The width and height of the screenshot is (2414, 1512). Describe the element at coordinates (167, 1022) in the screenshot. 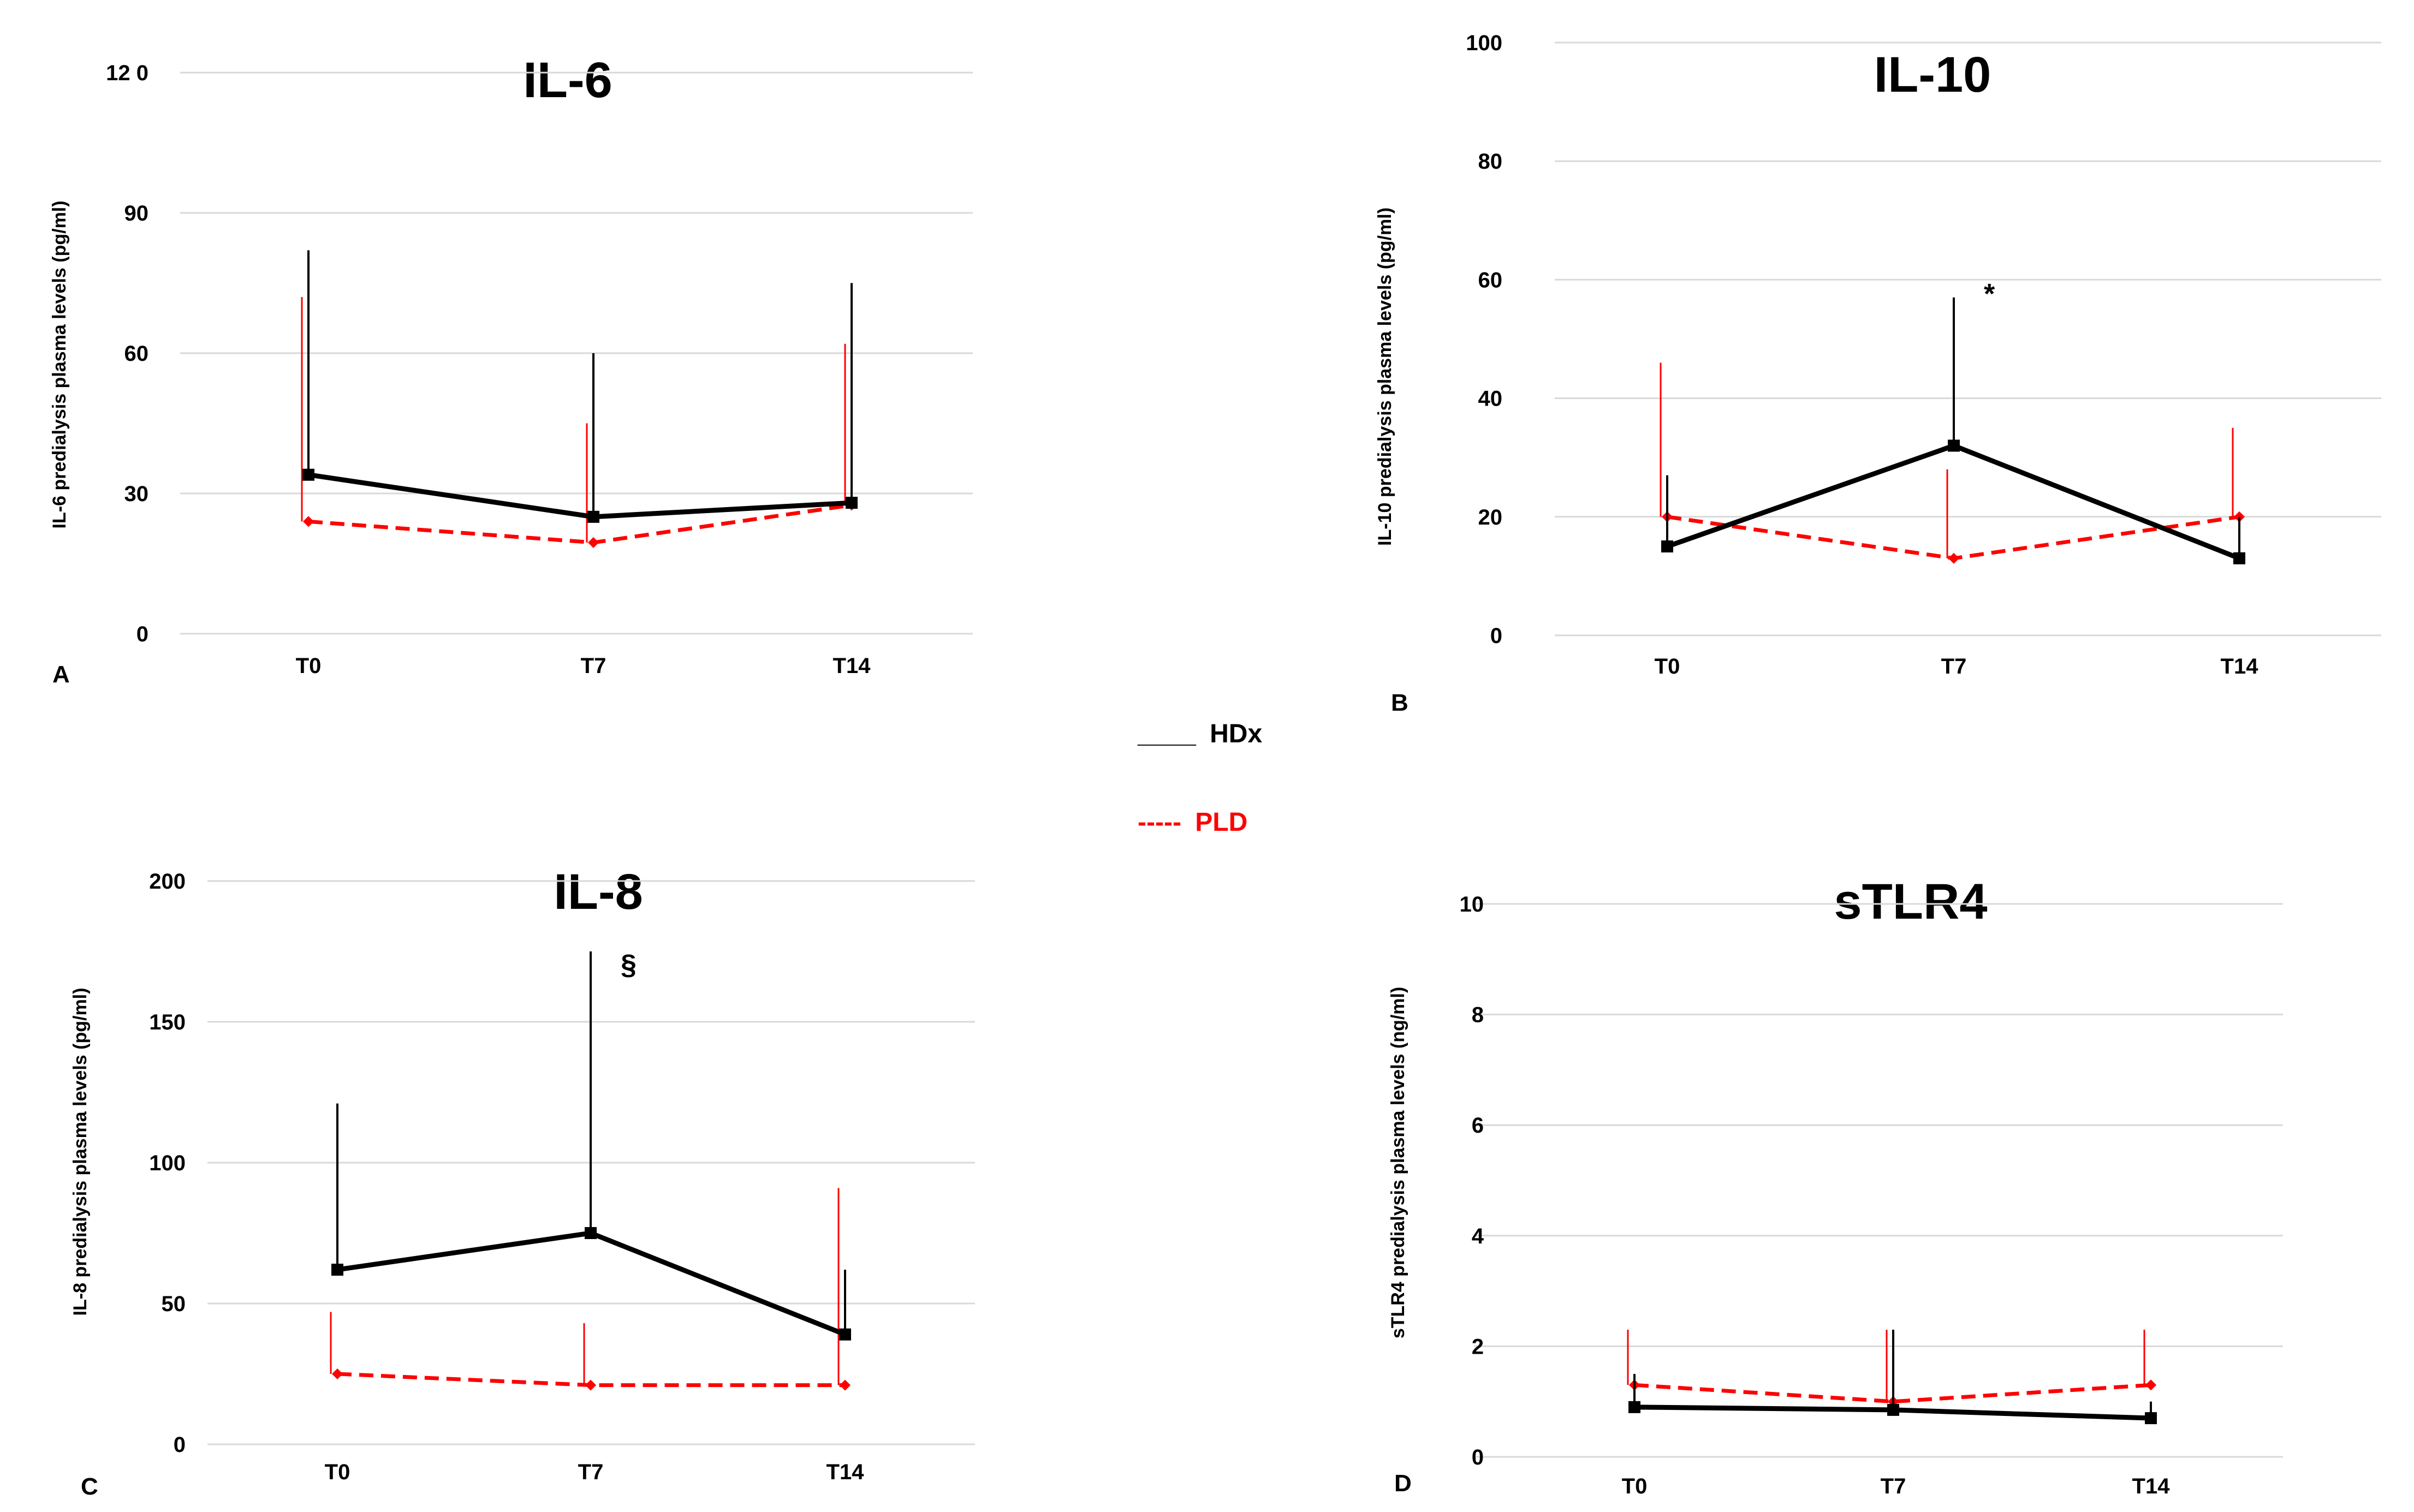

I see `y-tick-label: 150` at that location.